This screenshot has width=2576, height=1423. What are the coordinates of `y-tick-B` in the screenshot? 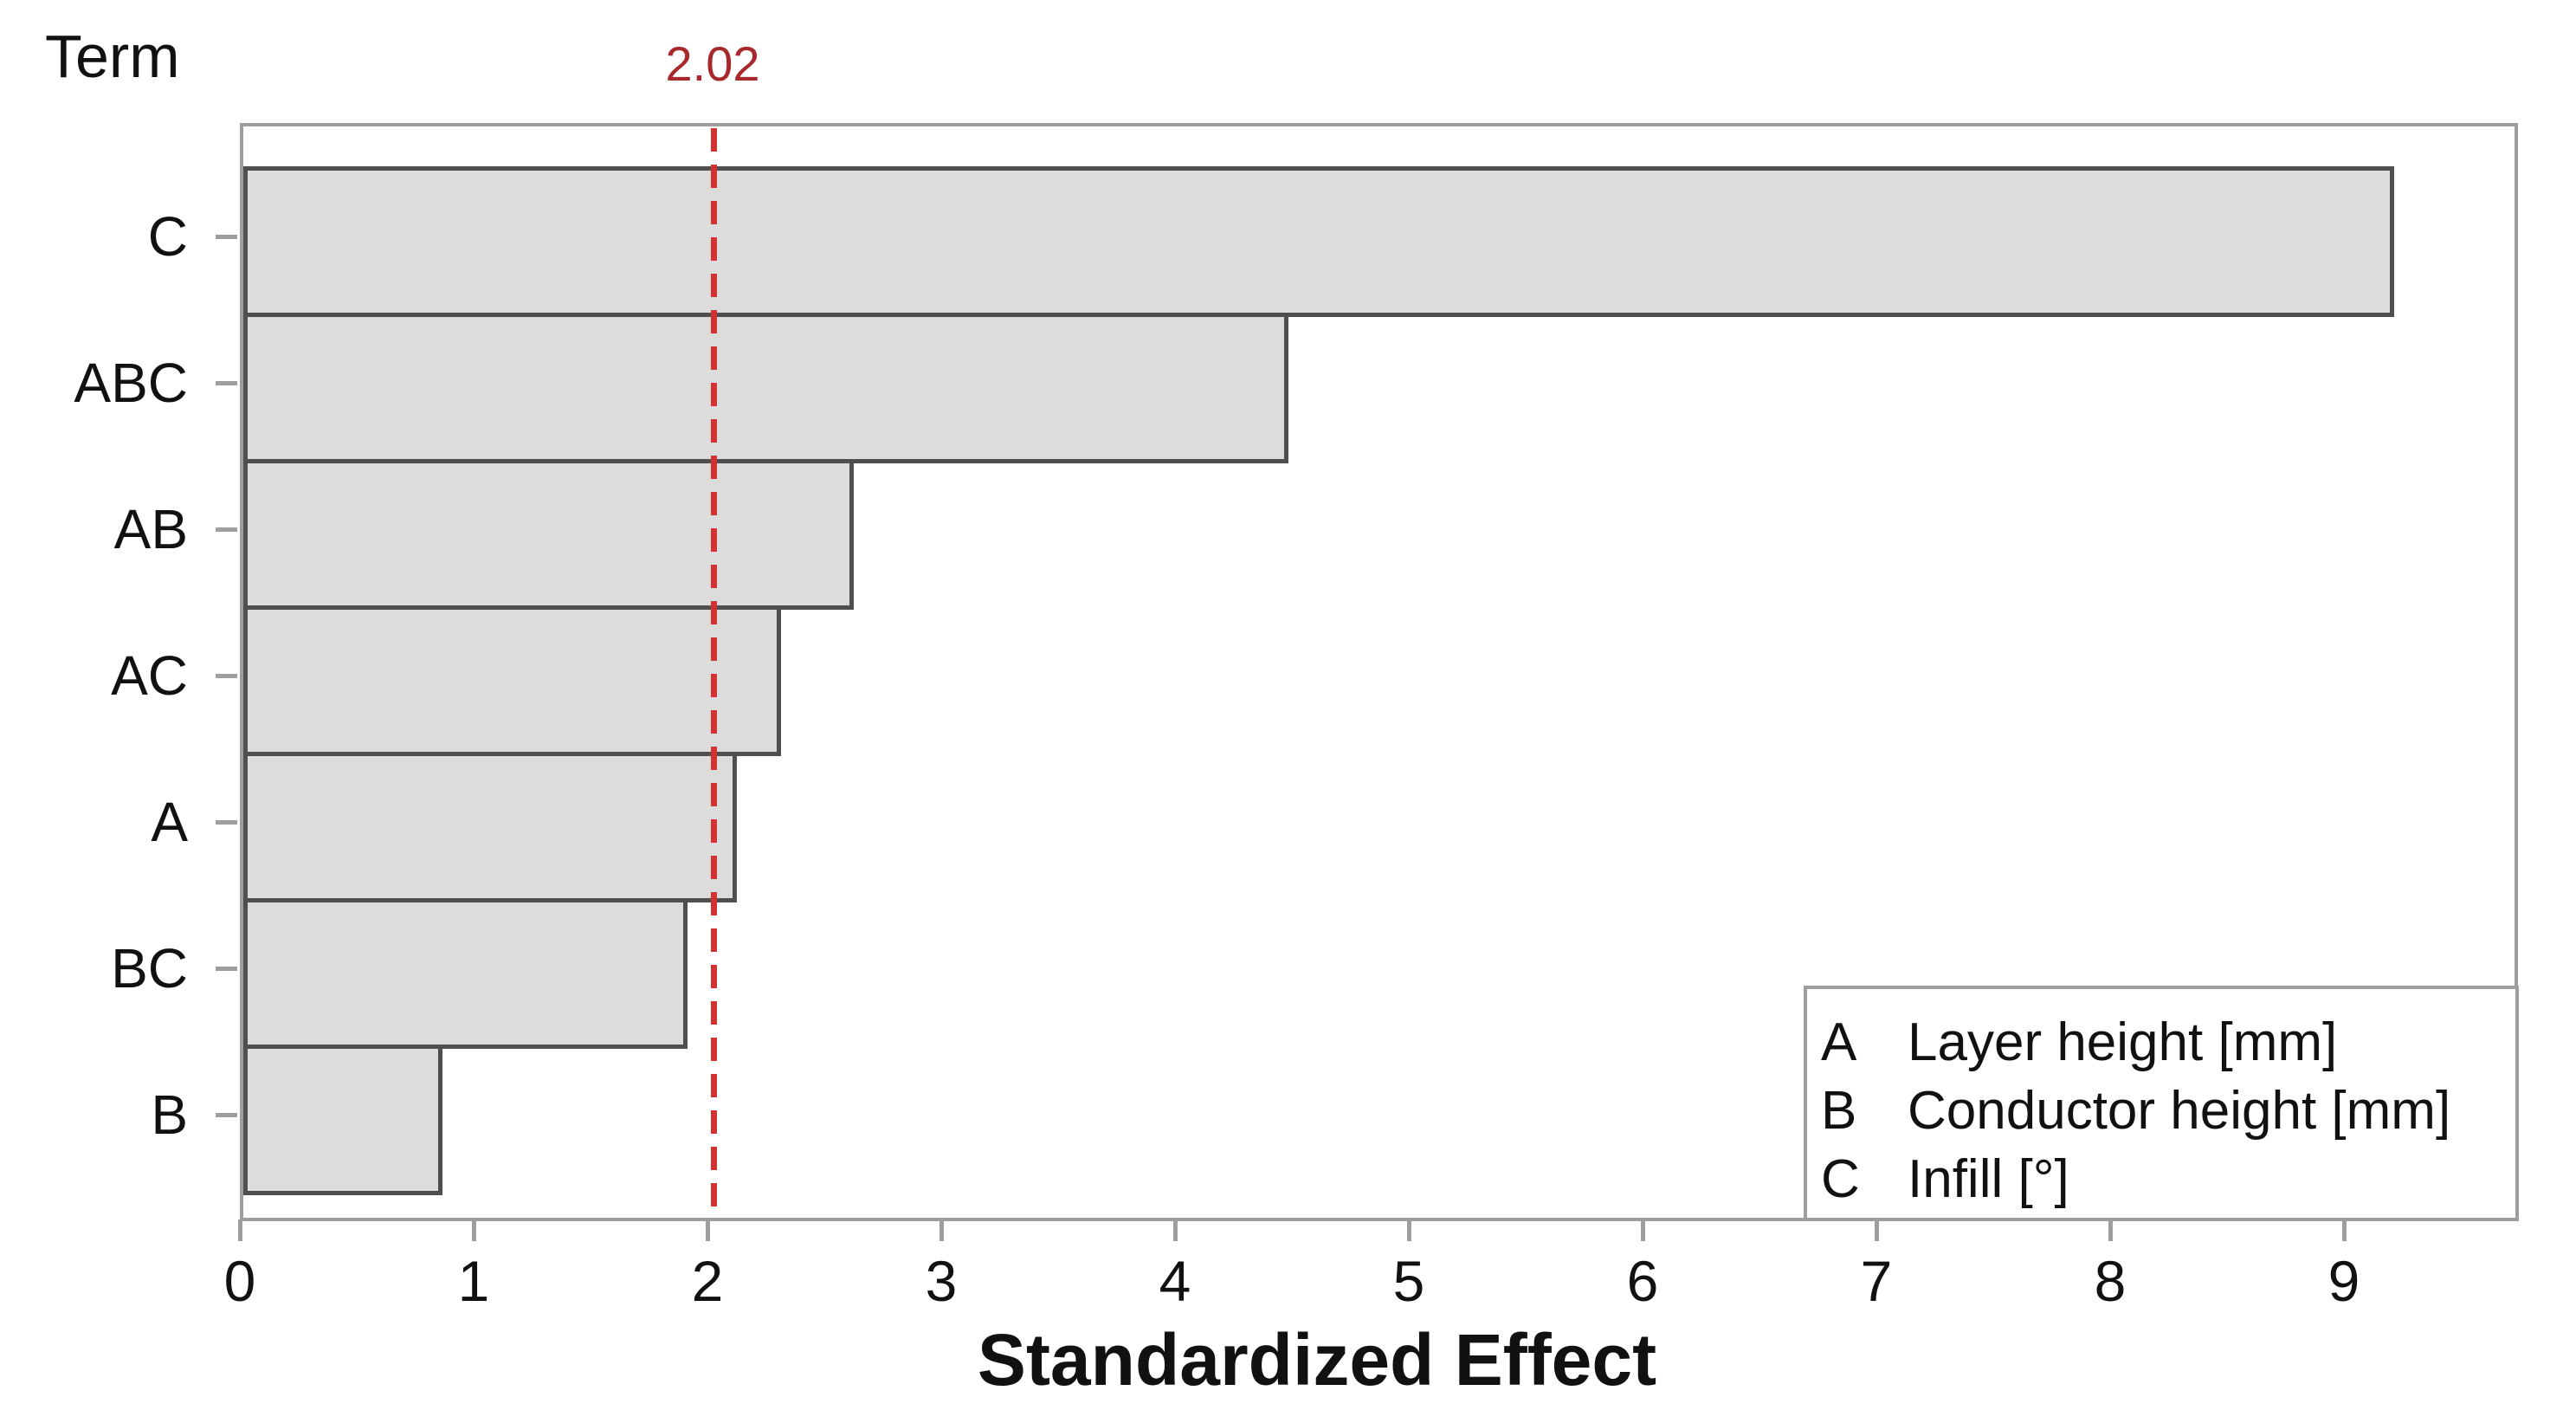 It's located at (226, 1115).